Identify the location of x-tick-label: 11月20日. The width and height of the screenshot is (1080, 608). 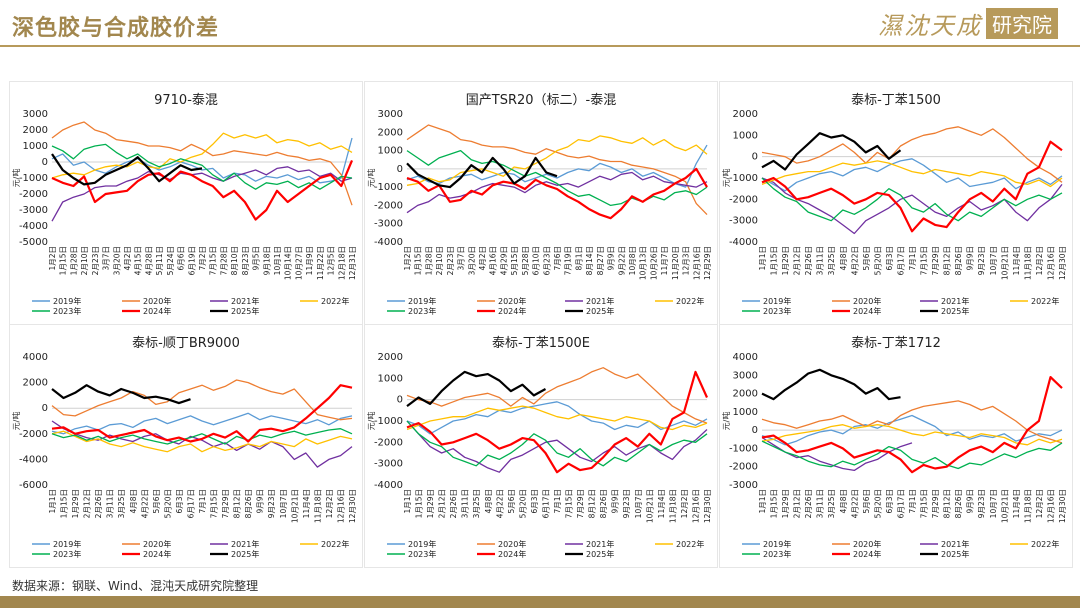
(675, 263).